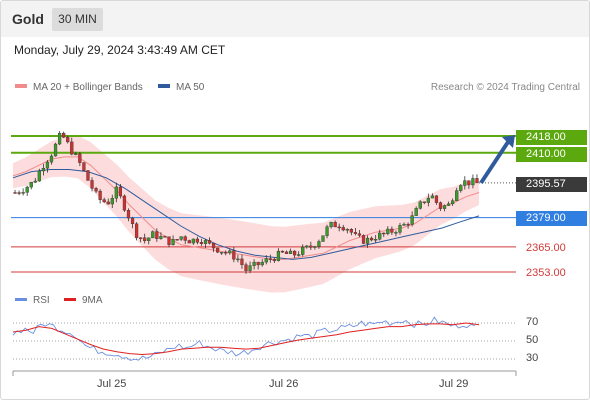  I want to click on rsi-ma-swatch-icon, so click(70, 299).